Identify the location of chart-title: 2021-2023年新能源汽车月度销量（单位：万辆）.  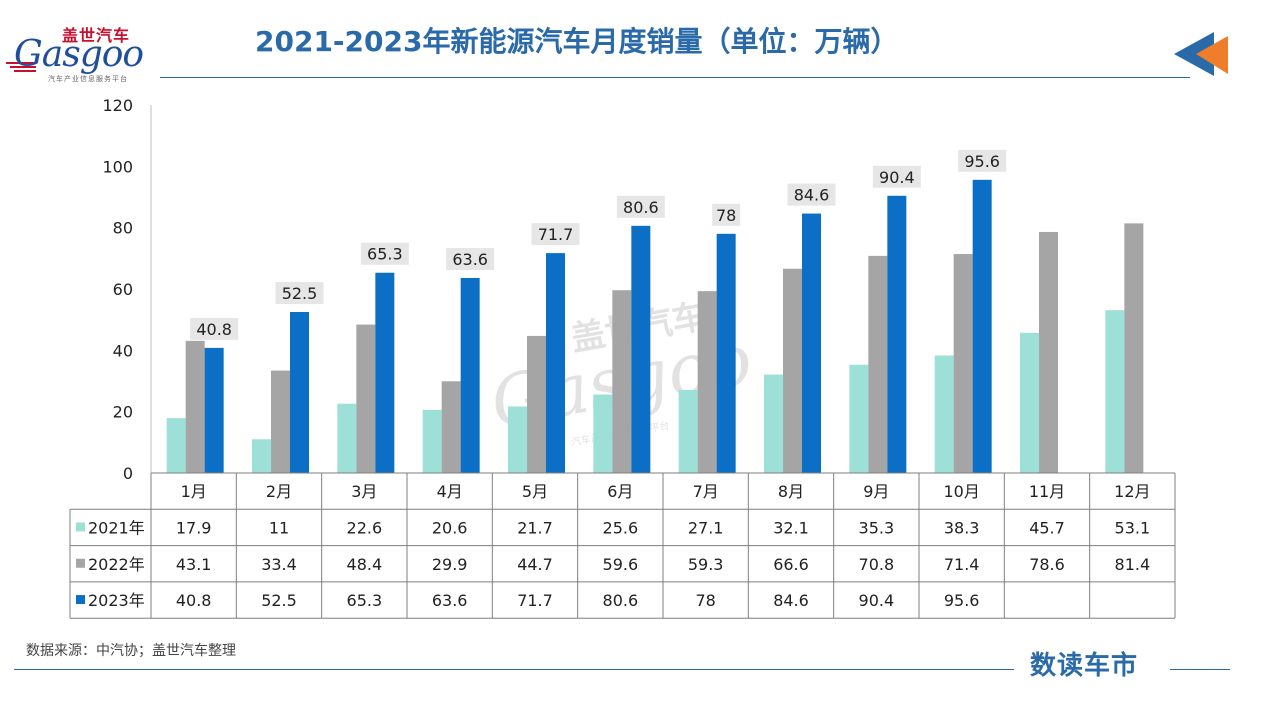
(577, 41).